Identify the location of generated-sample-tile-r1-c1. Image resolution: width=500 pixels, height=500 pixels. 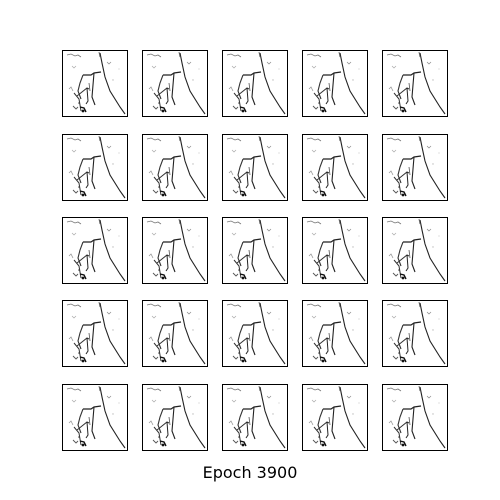
(95, 83).